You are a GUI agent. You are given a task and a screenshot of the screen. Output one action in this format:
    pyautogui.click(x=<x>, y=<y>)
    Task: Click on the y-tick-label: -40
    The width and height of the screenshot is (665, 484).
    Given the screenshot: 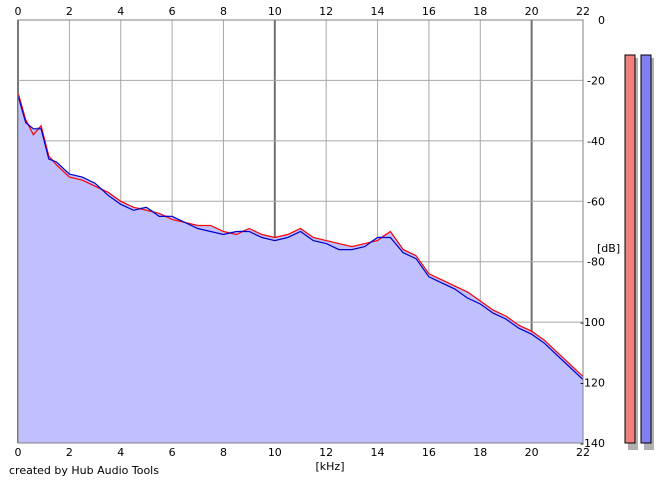 What is the action you would take?
    pyautogui.click(x=596, y=141)
    